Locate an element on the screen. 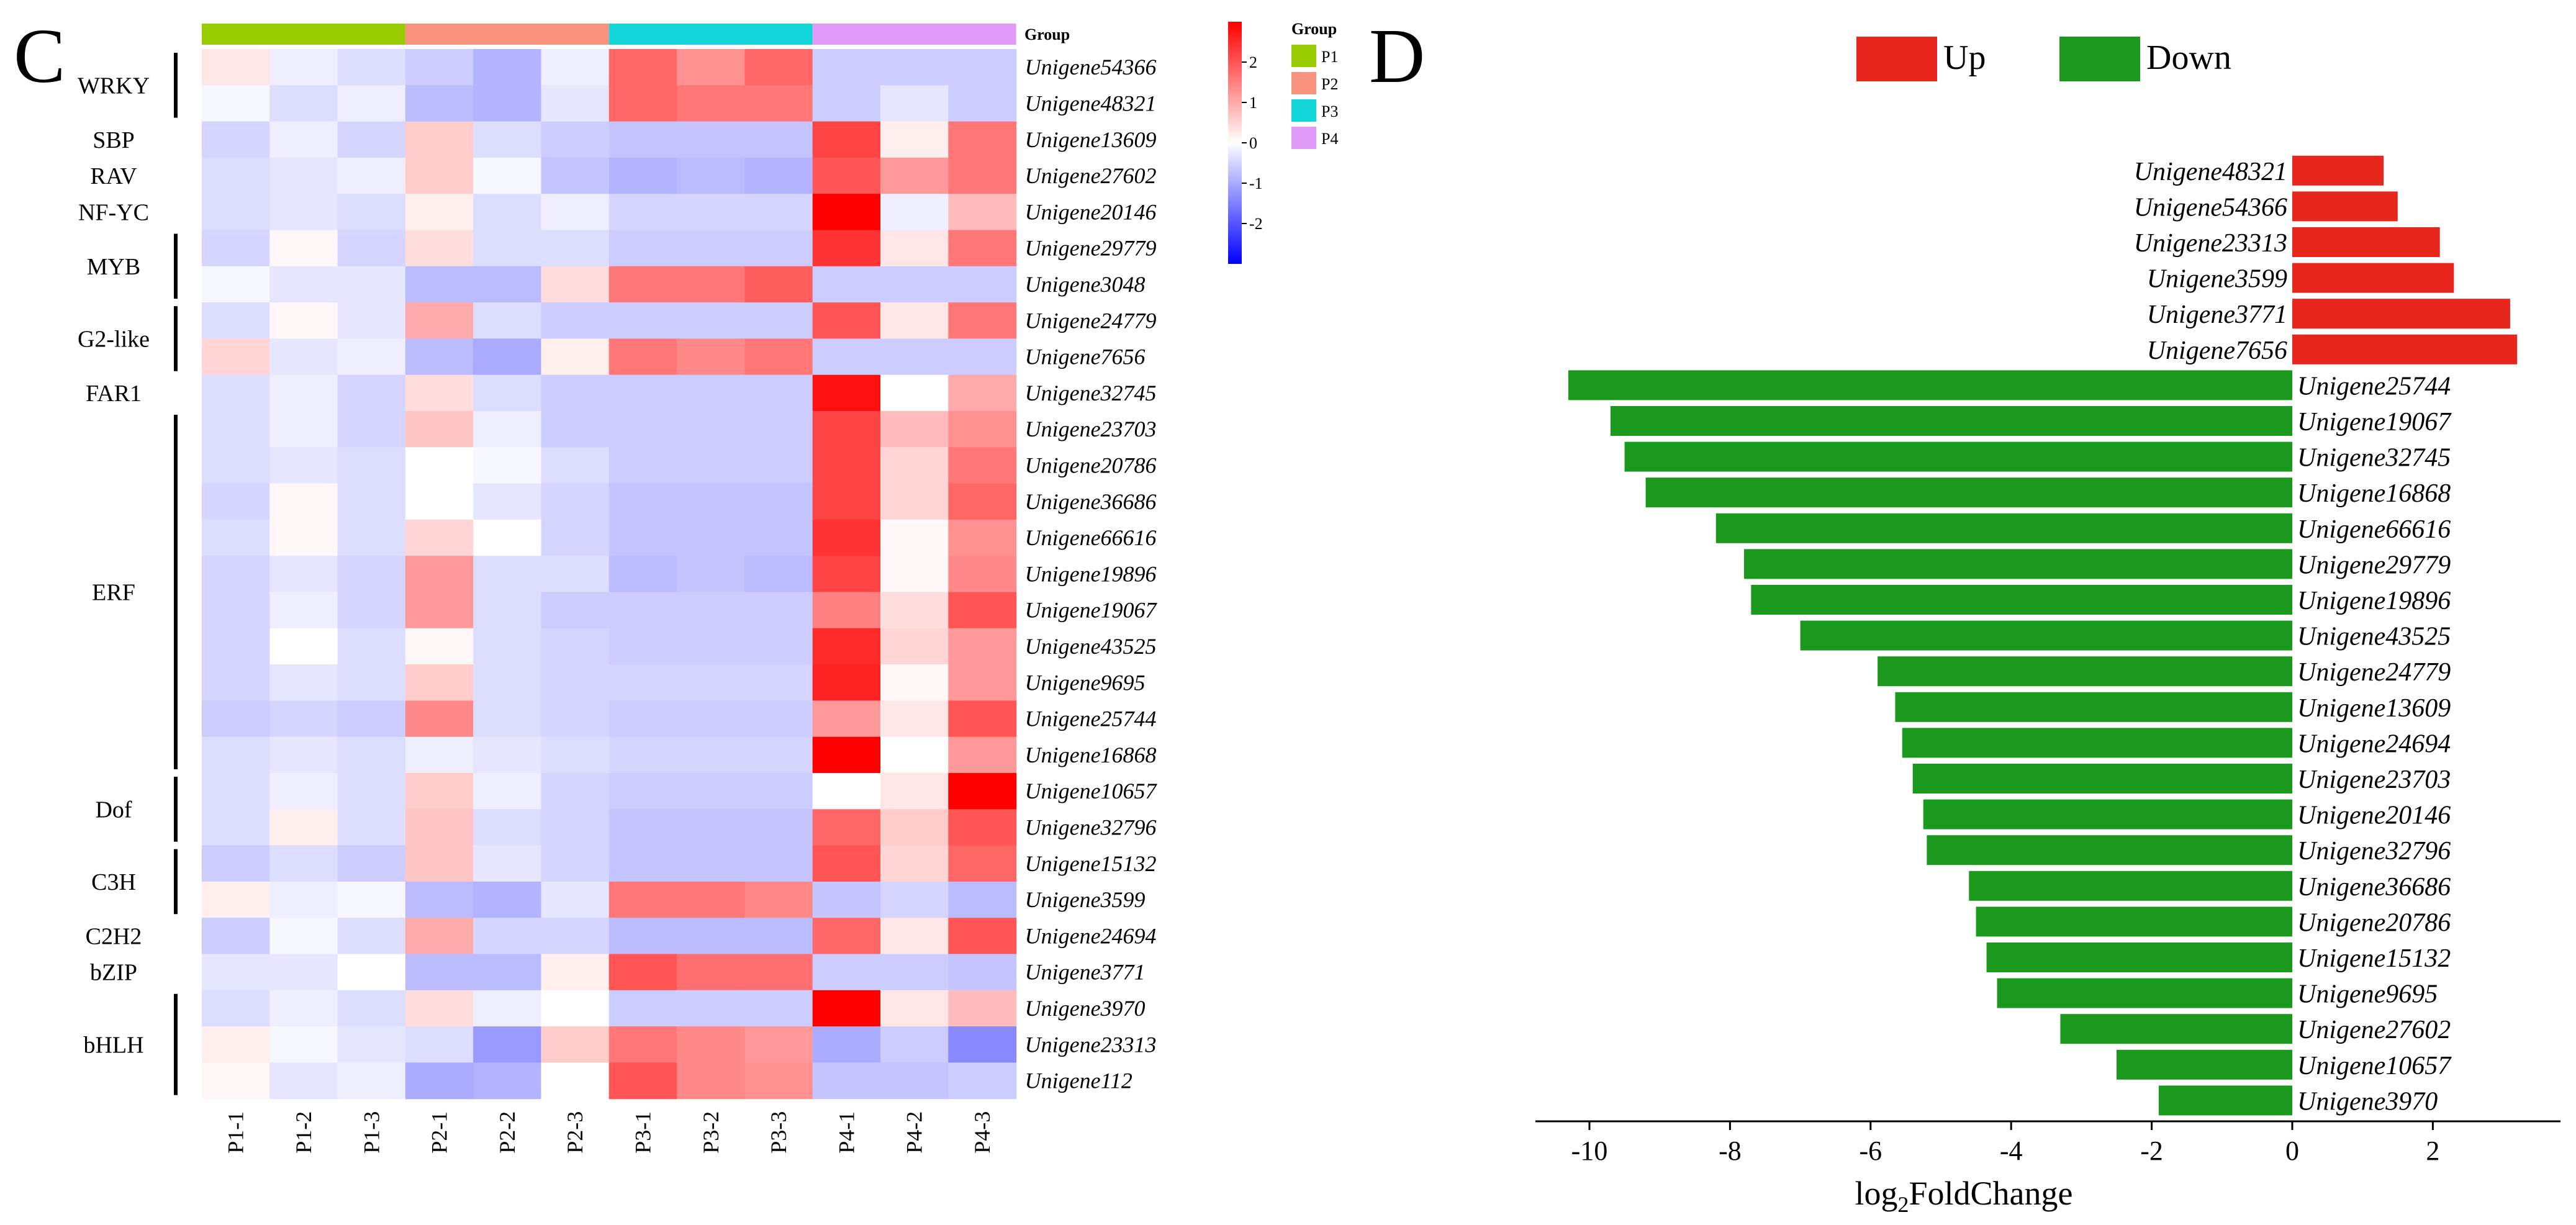 The width and height of the screenshot is (2576, 1225). heatmap-sample-label: P4-3 is located at coordinates (982, 1132).